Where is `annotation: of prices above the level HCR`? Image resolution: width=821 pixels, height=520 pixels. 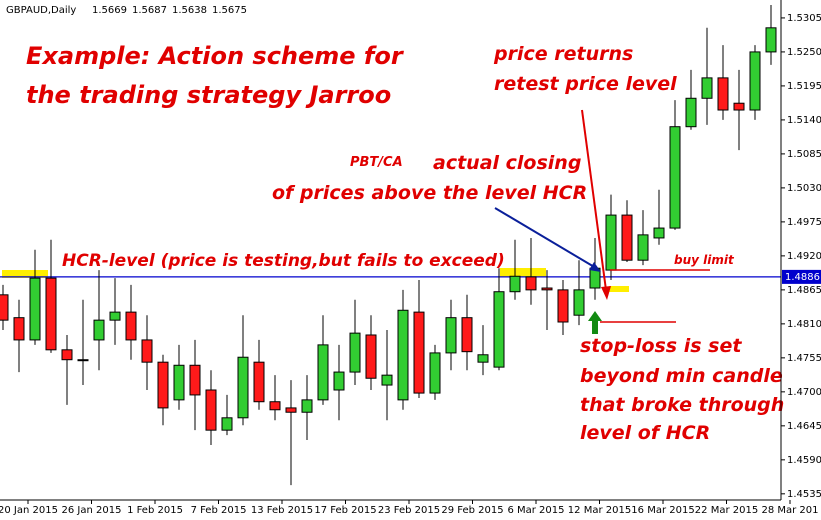 annotation: of prices above the level HCR is located at coordinates (429, 193).